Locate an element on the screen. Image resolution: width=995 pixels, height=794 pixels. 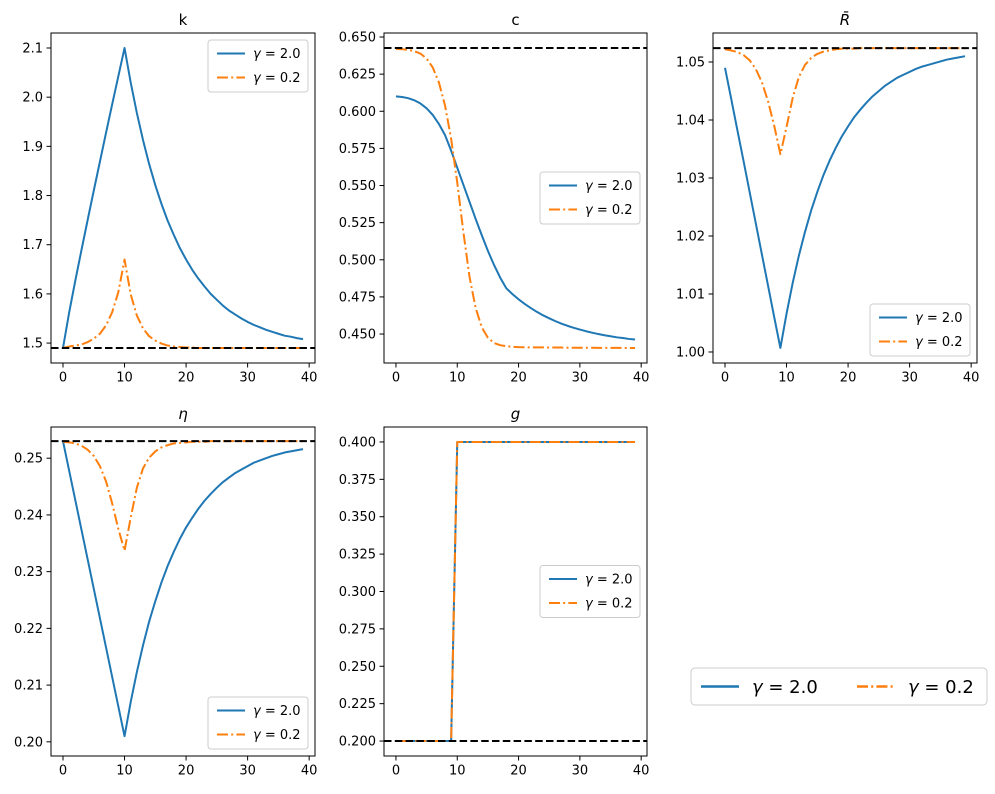
y-tick-label: 0.350 is located at coordinates (357, 517).